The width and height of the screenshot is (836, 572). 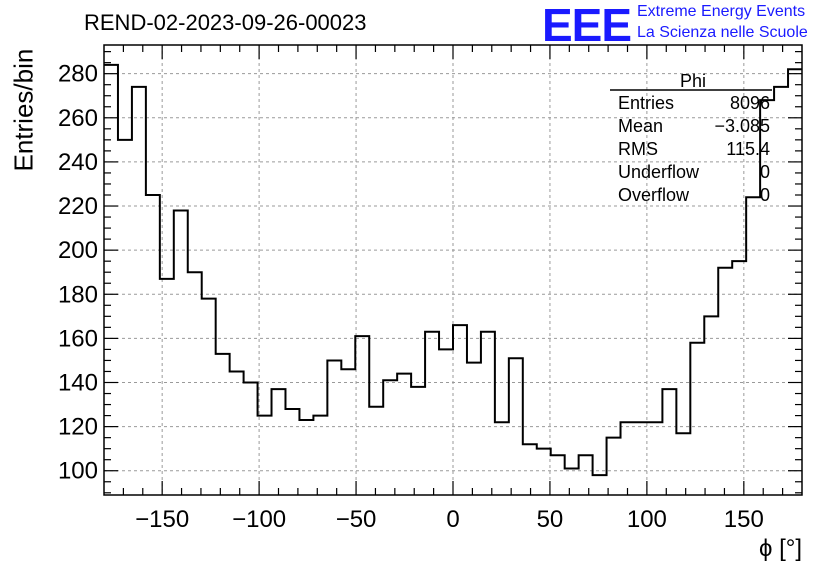 What do you see at coordinates (764, 195) in the screenshot?
I see `stat-value-overflow: 0` at bounding box center [764, 195].